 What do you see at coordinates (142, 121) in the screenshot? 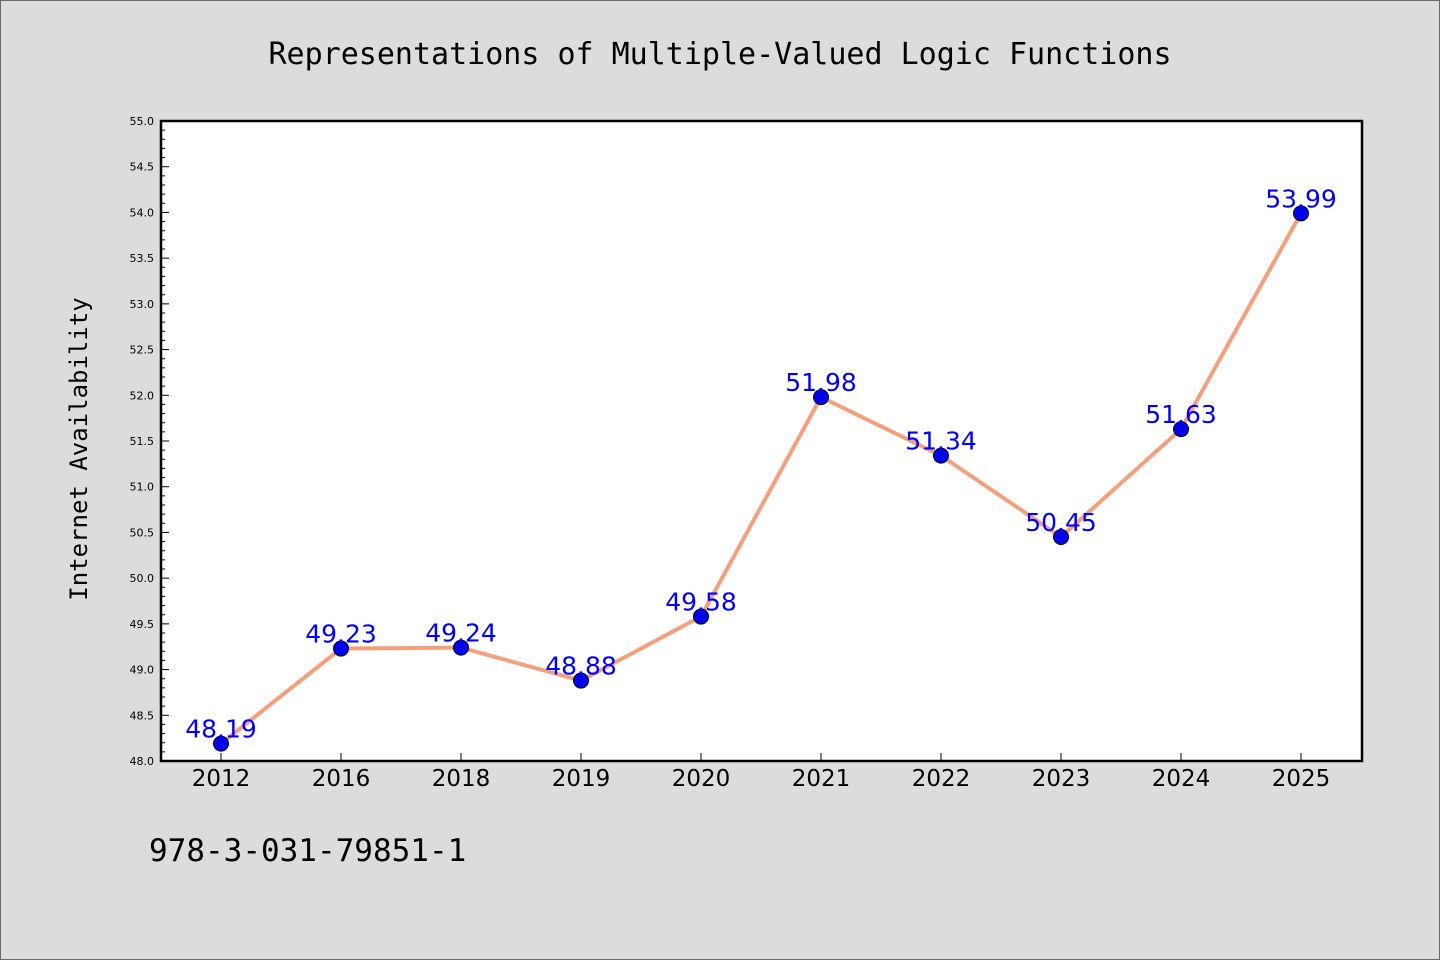
I see `y-tick-label: 55.0` at bounding box center [142, 121].